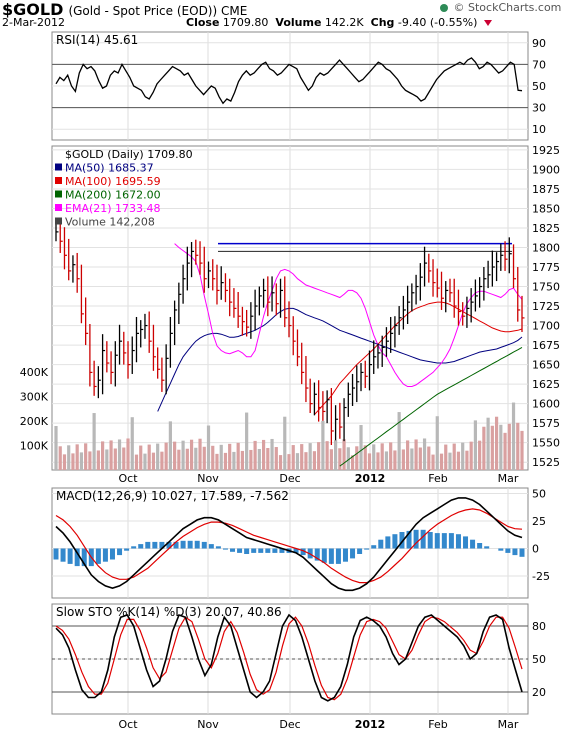 The height and width of the screenshot is (734, 576). Describe the element at coordinates (539, 692) in the screenshot. I see `y-tick-label: 20` at that location.